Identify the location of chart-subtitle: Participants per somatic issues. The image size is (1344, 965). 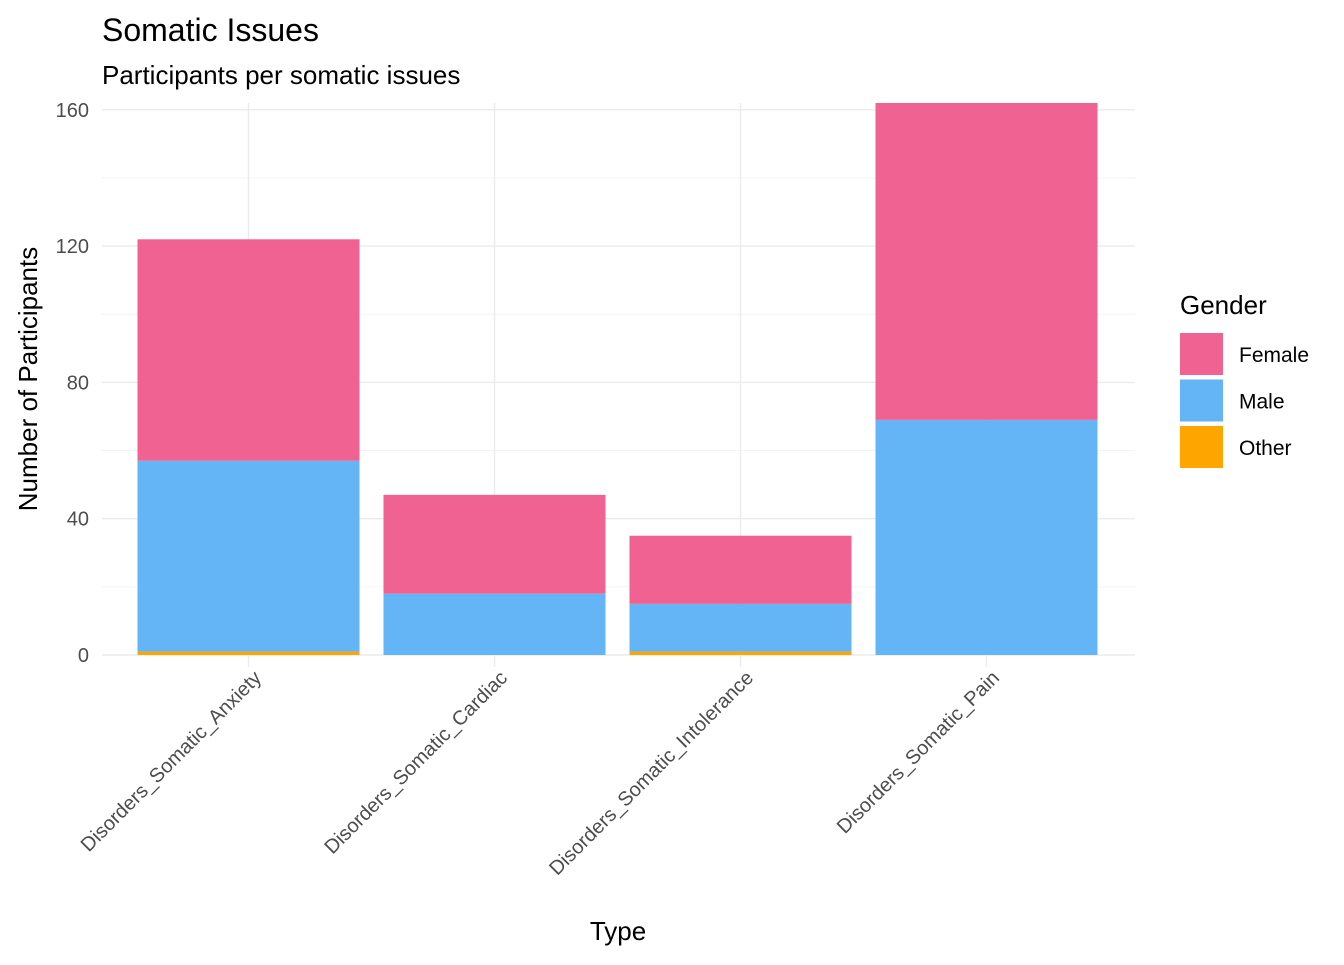
(281, 75).